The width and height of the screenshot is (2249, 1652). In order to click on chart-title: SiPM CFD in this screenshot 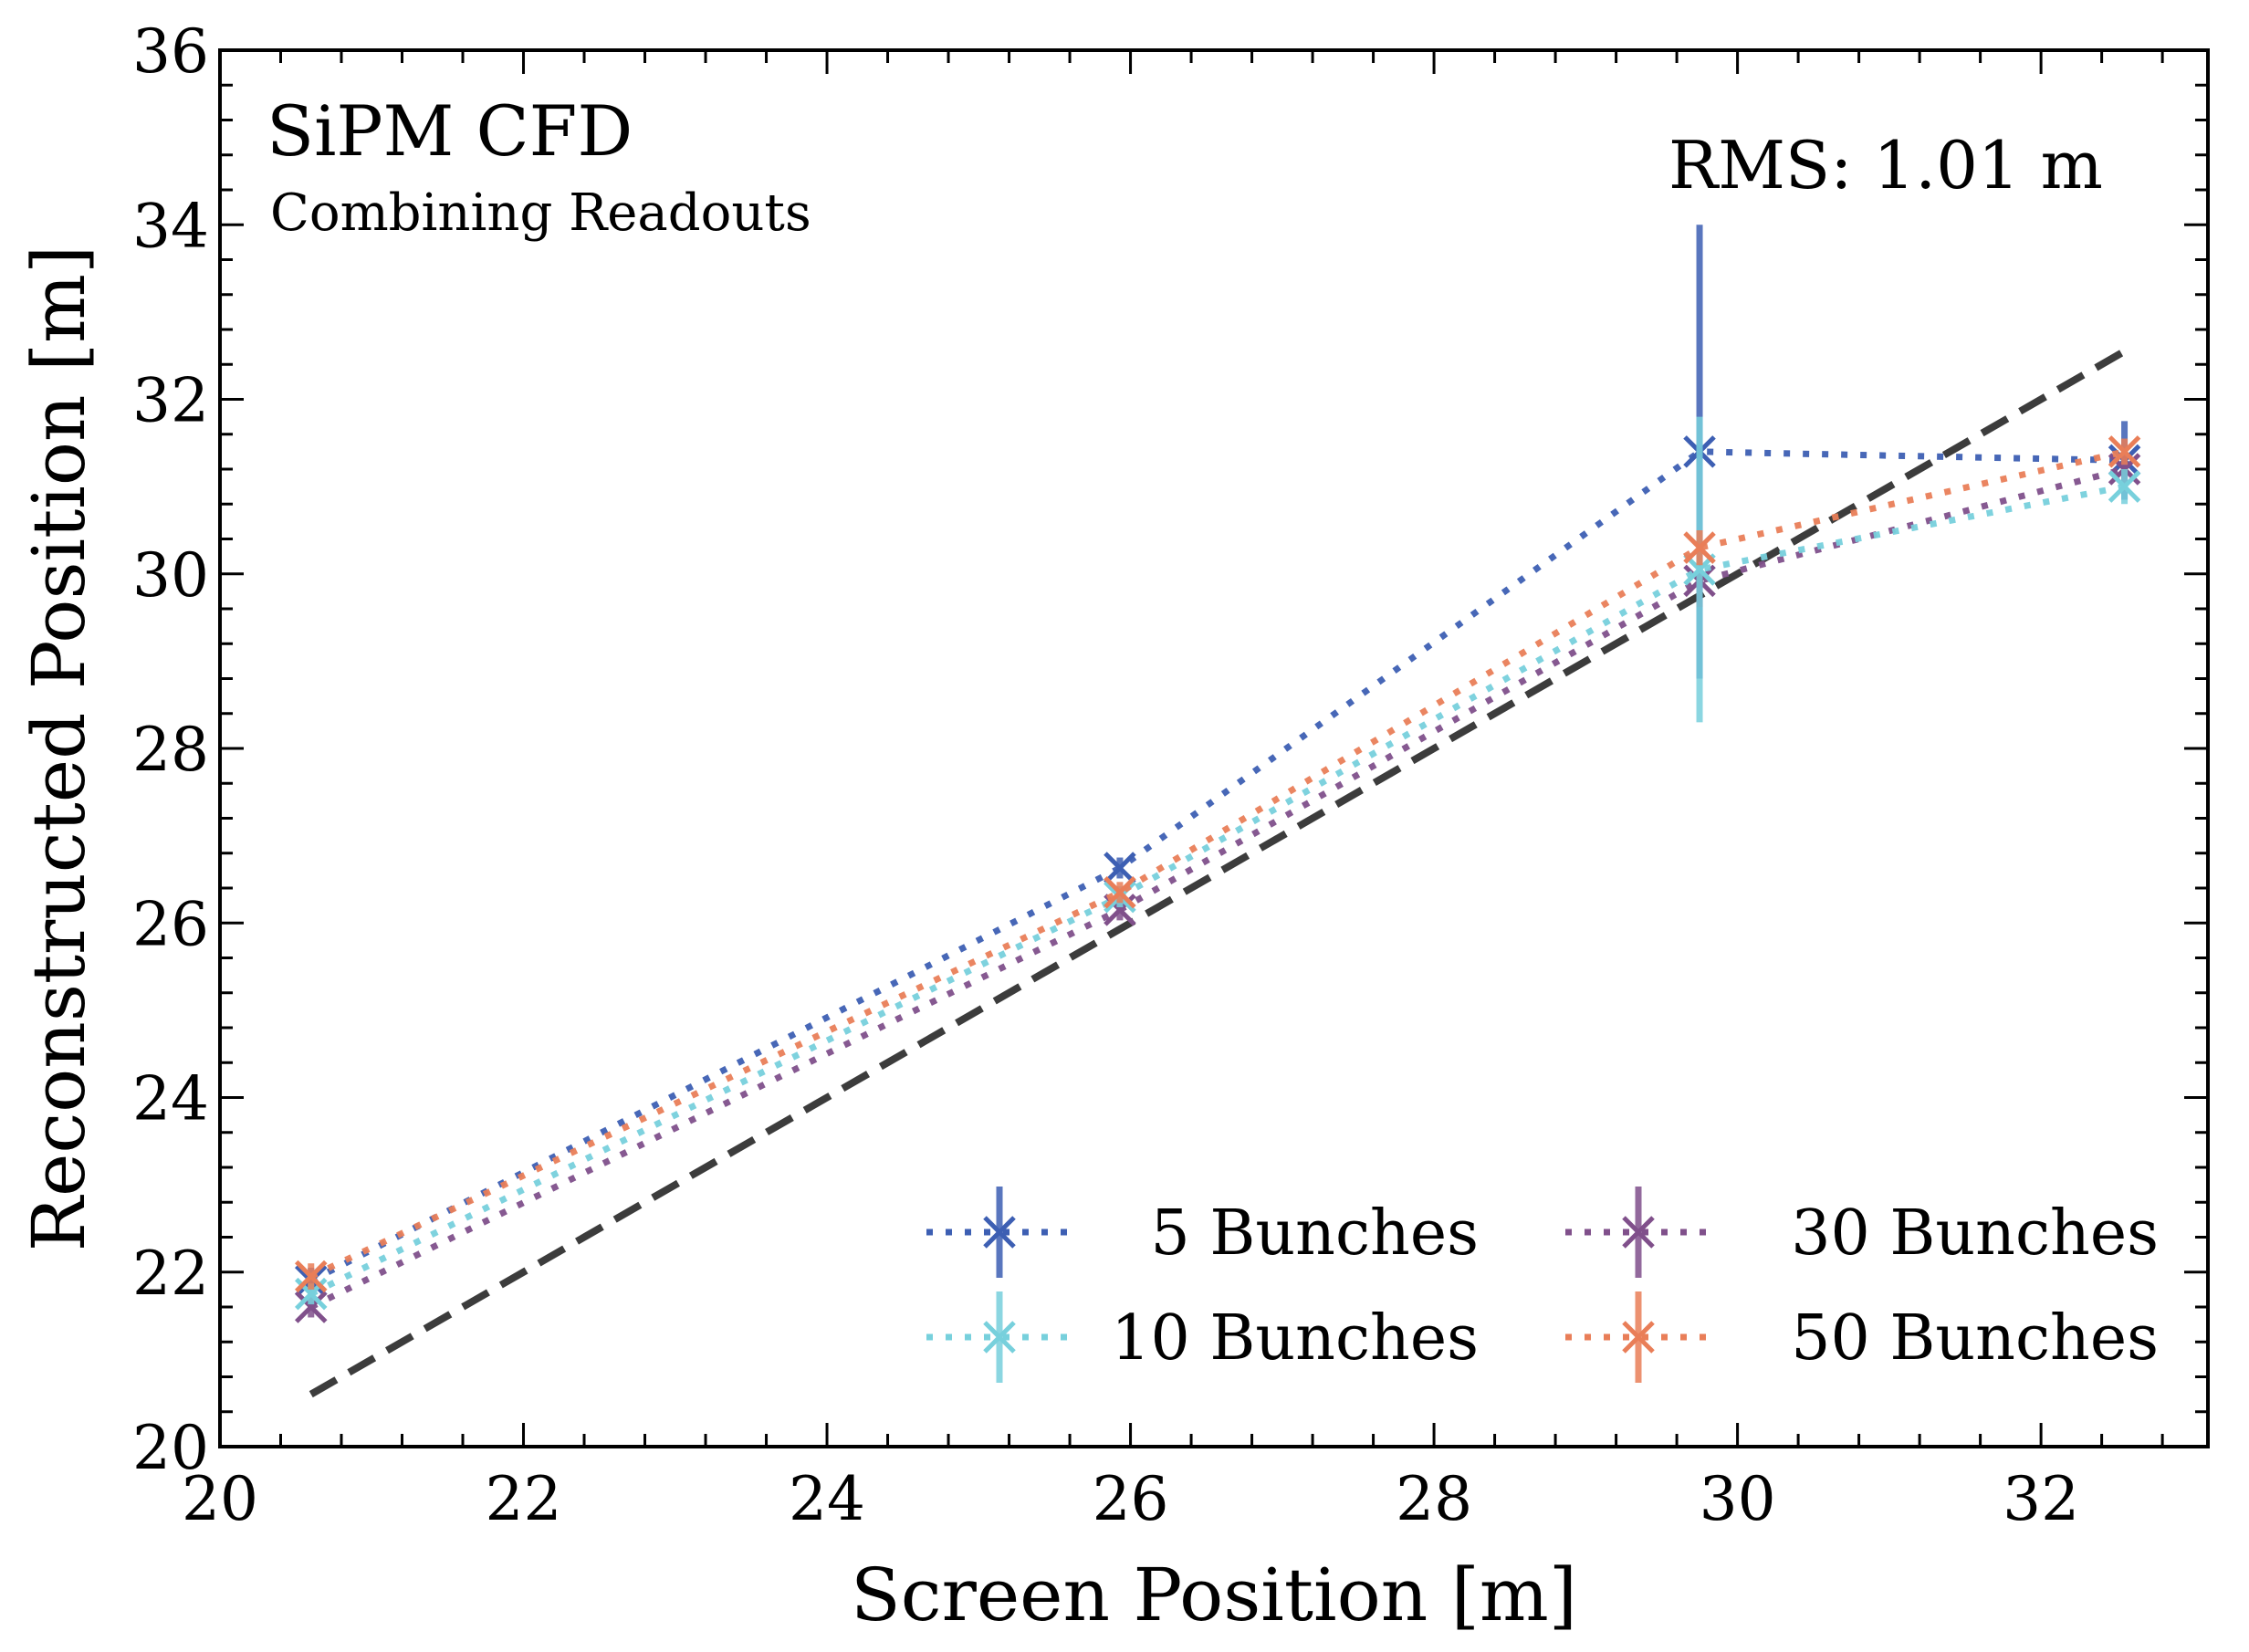, I will do `click(450, 131)`.